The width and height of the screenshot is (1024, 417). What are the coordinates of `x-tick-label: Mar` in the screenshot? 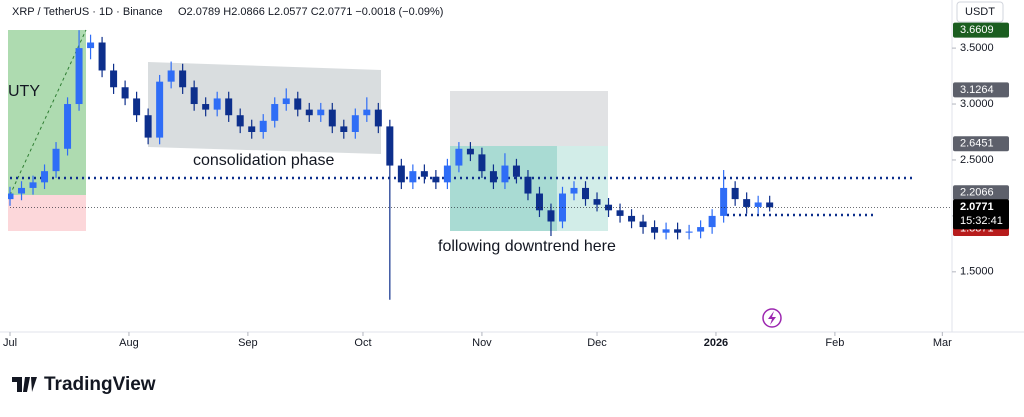 It's located at (942, 343).